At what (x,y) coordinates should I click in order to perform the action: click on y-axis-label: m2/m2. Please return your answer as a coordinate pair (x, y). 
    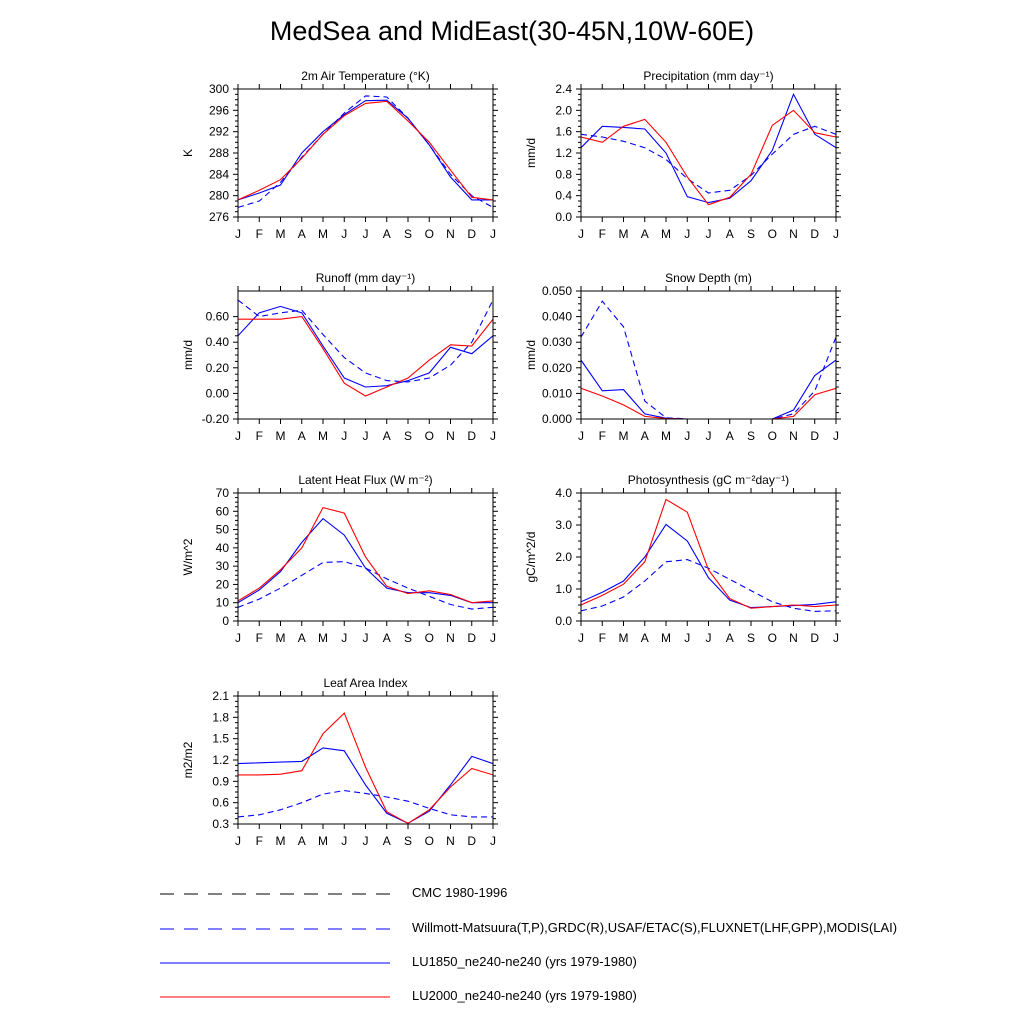
    Looking at the image, I should click on (188, 759).